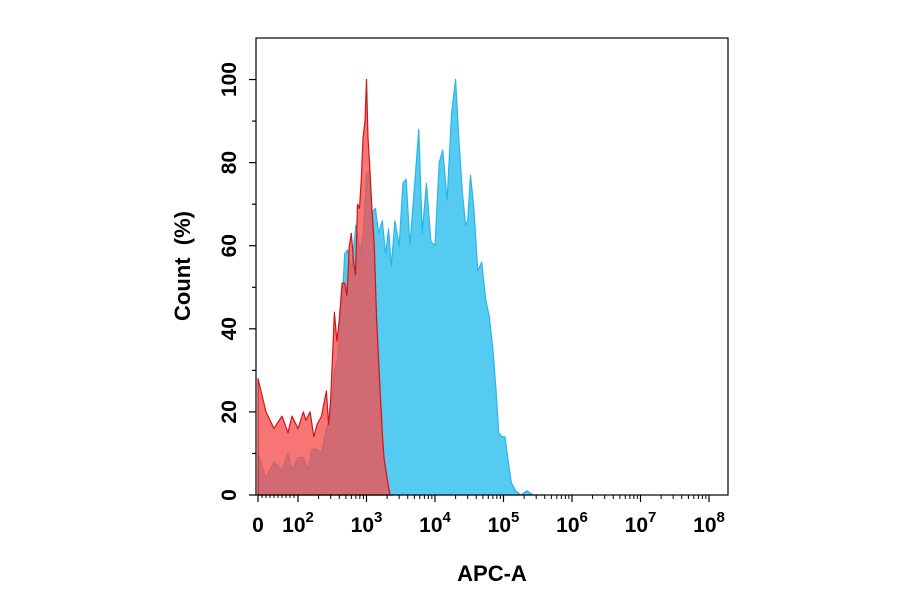 Image resolution: width=900 pixels, height=594 pixels. What do you see at coordinates (229, 79) in the screenshot?
I see `y-tick-label: 100` at bounding box center [229, 79].